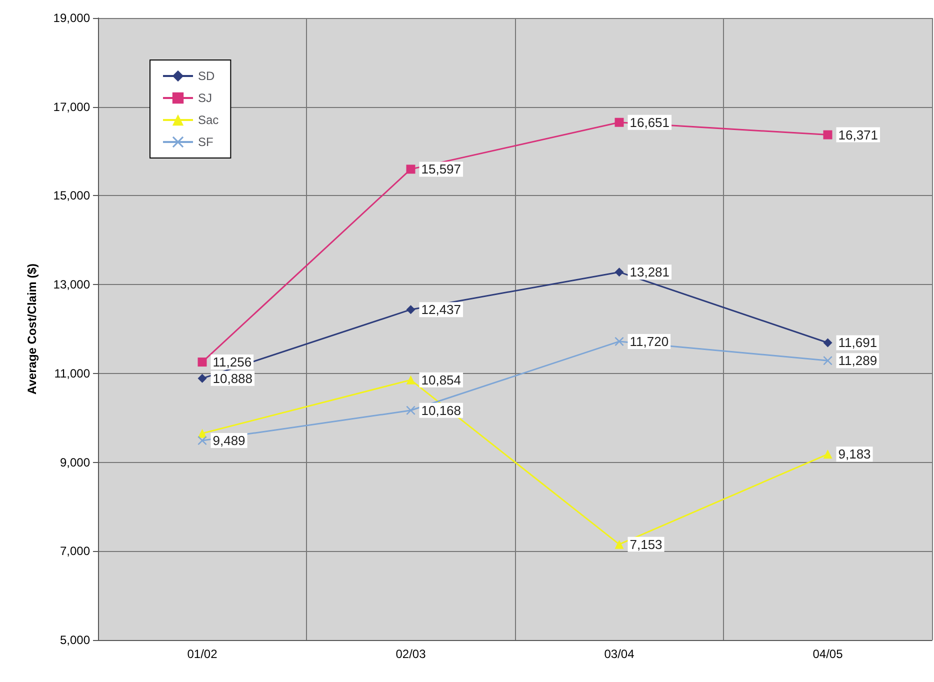  Describe the element at coordinates (71, 195) in the screenshot. I see `y-tick-label: 15,000` at that location.